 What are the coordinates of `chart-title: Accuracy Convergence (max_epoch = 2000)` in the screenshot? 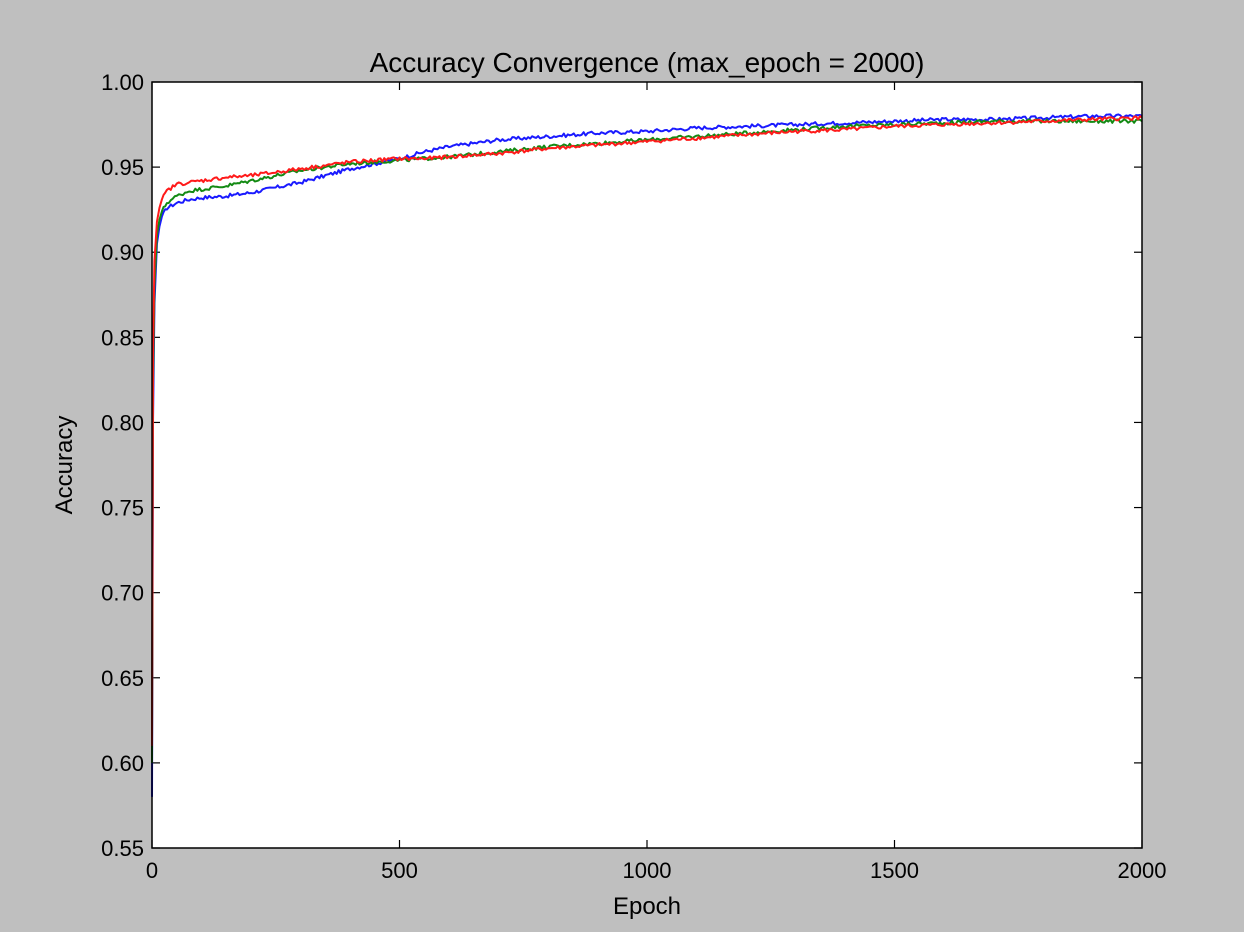 It's located at (647, 62).